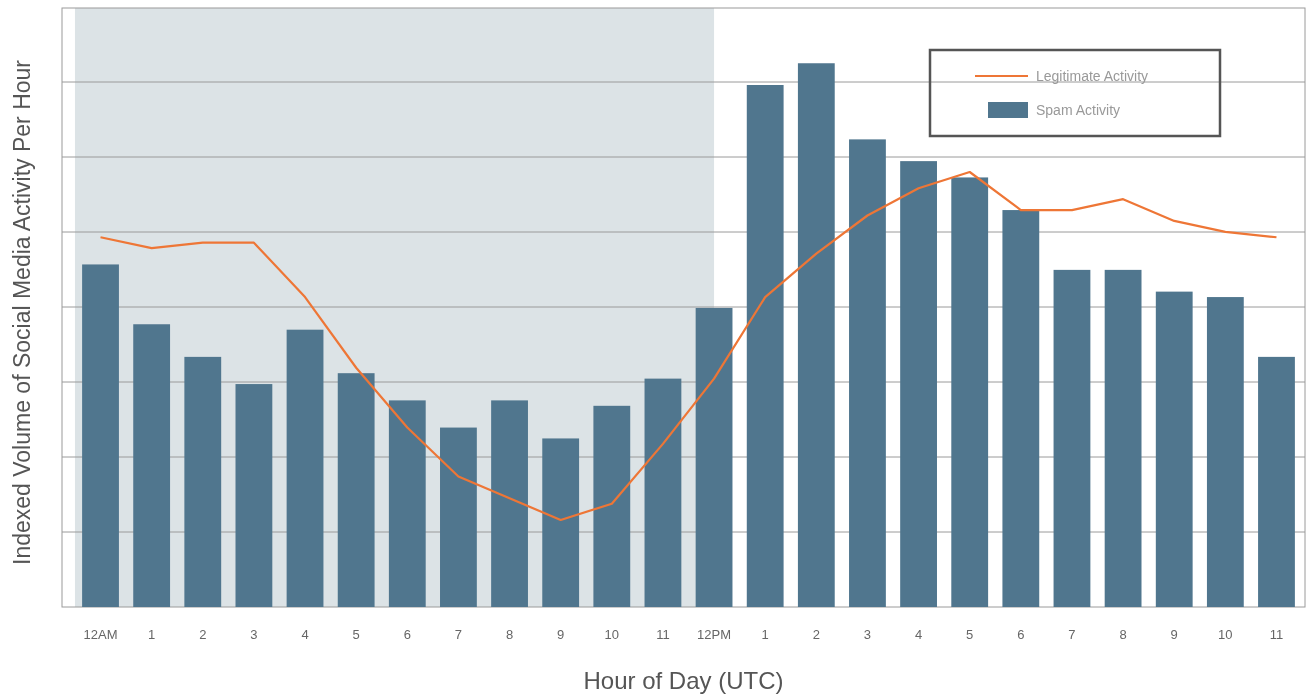 The height and width of the screenshot is (696, 1307). What do you see at coordinates (1092, 76) in the screenshot?
I see `legend-label: Legitimate Activity` at bounding box center [1092, 76].